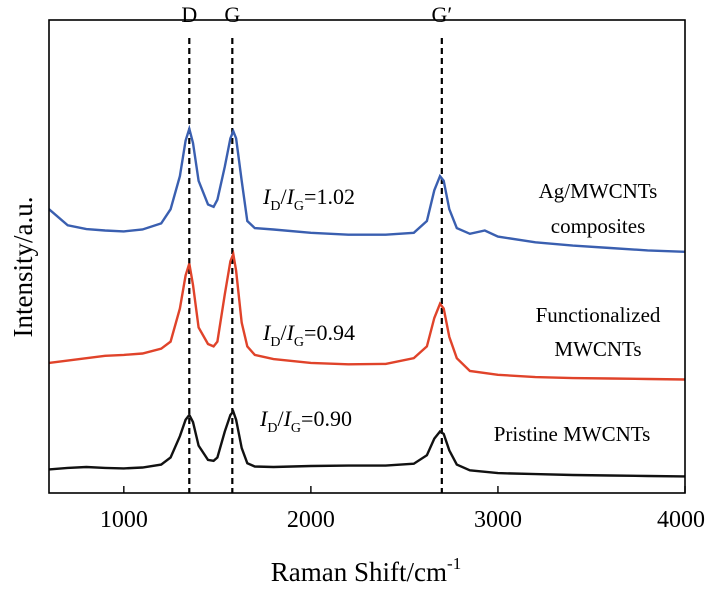  Describe the element at coordinates (124, 520) in the screenshot. I see `x-tick-label: 1000` at that location.